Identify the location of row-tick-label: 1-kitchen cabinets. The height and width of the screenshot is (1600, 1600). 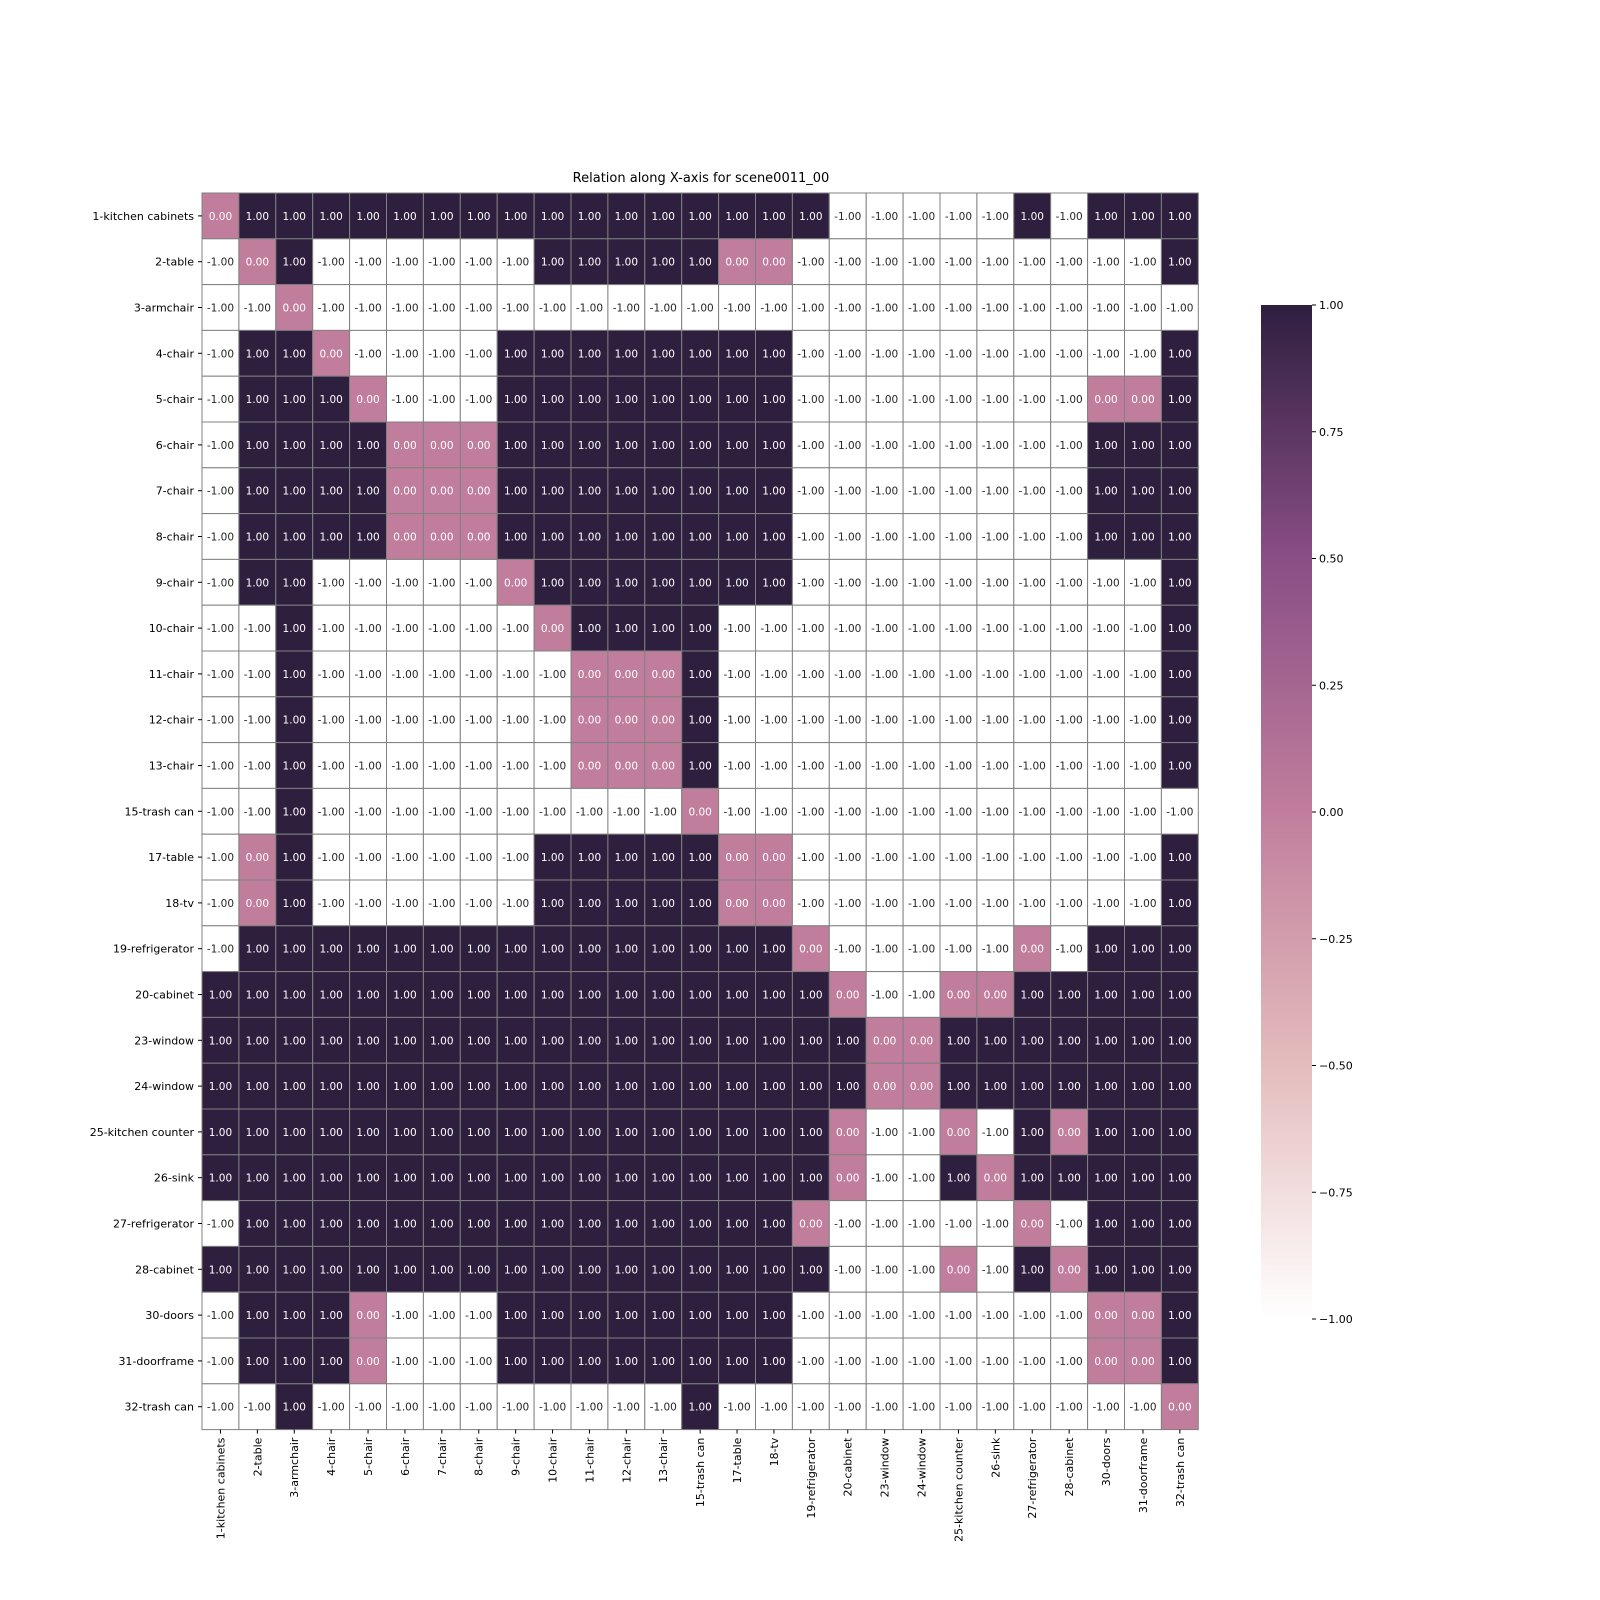
(143, 216).